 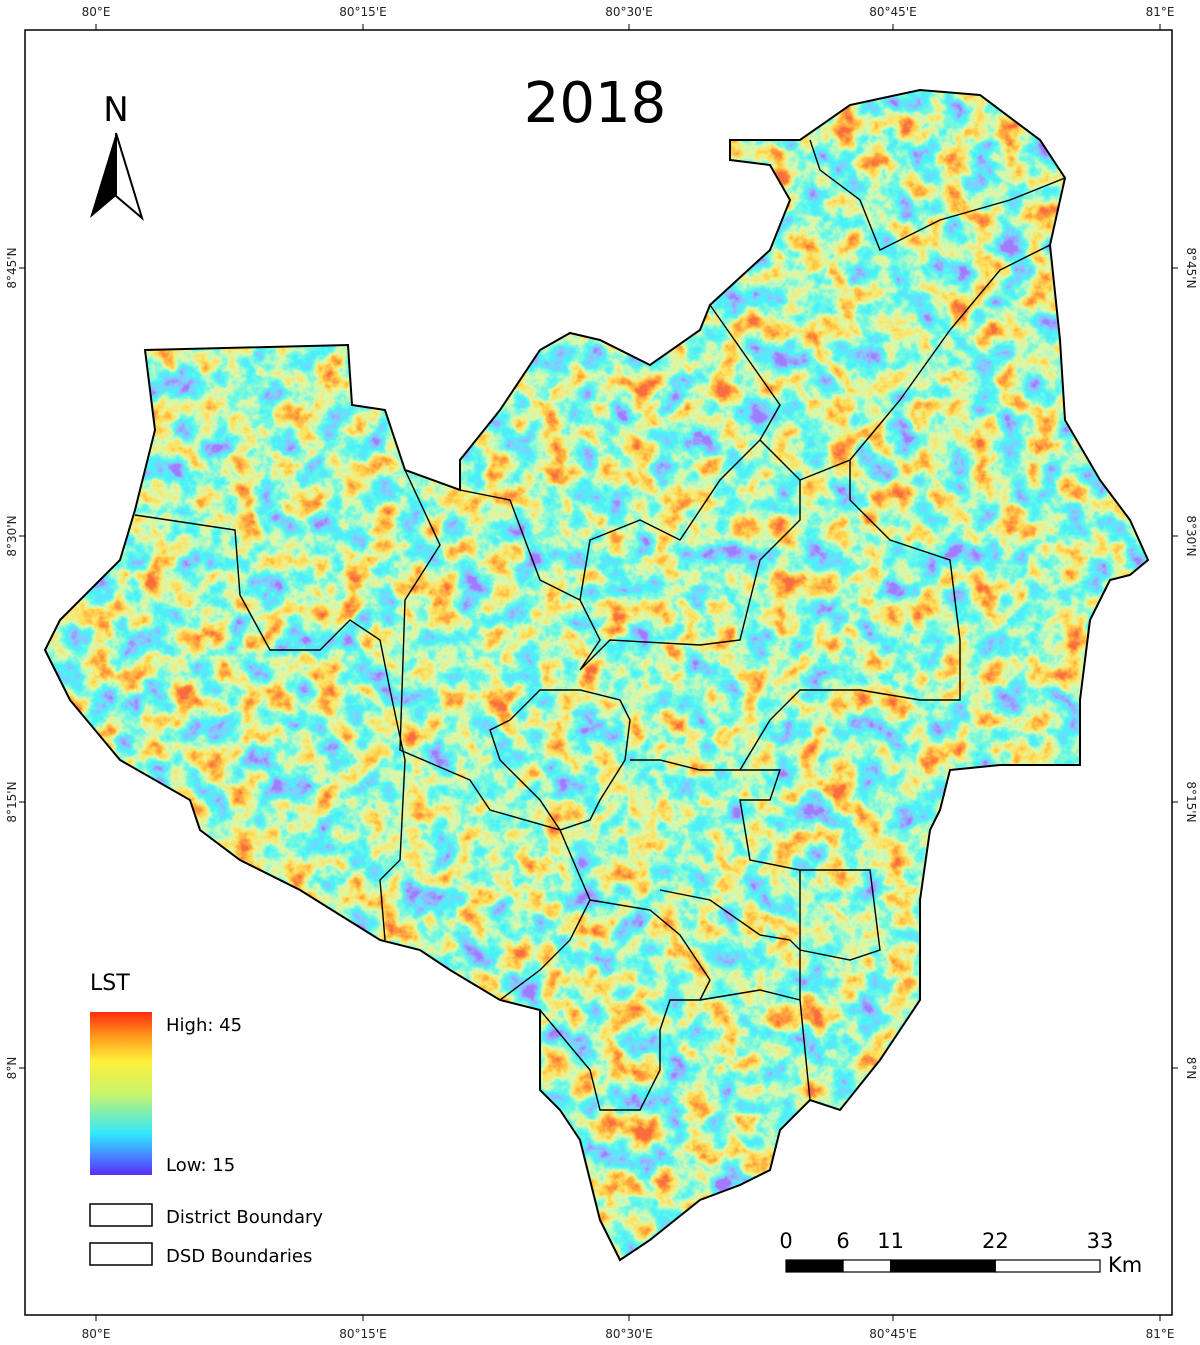 I want to click on scale-unit: Km, so click(x=1125, y=1265).